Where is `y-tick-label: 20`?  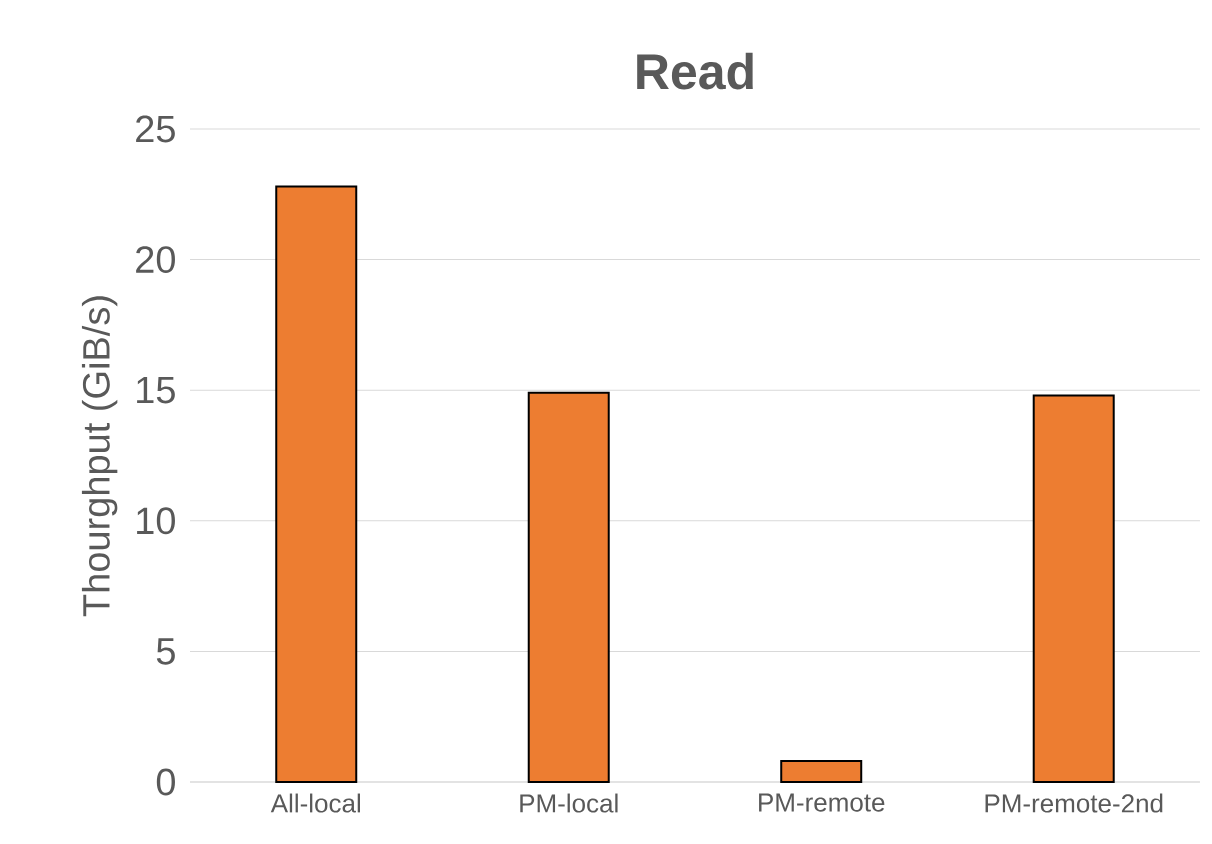 y-tick-label: 20 is located at coordinates (155, 260).